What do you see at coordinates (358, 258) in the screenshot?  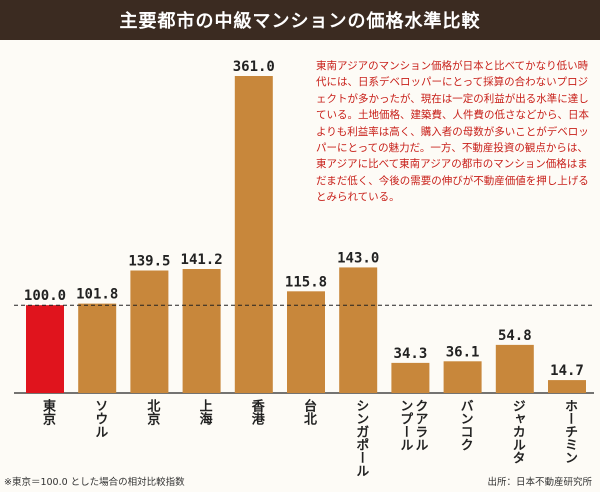 I see `value-label-6: 143.0` at bounding box center [358, 258].